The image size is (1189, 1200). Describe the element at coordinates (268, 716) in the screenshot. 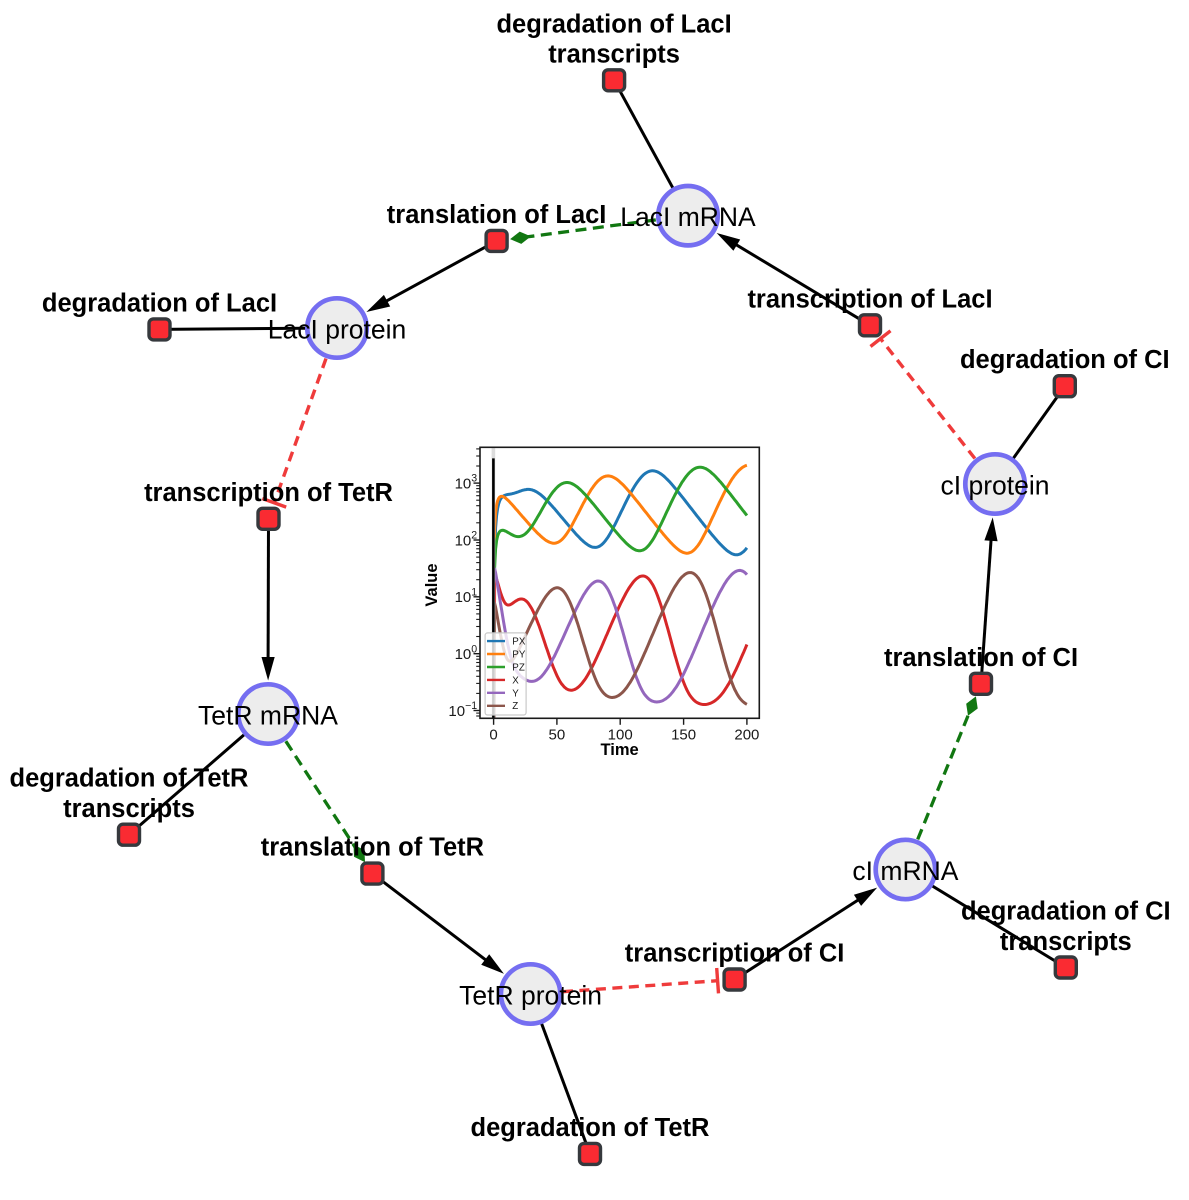

I see `svg-text: TetR mRNA` at that location.